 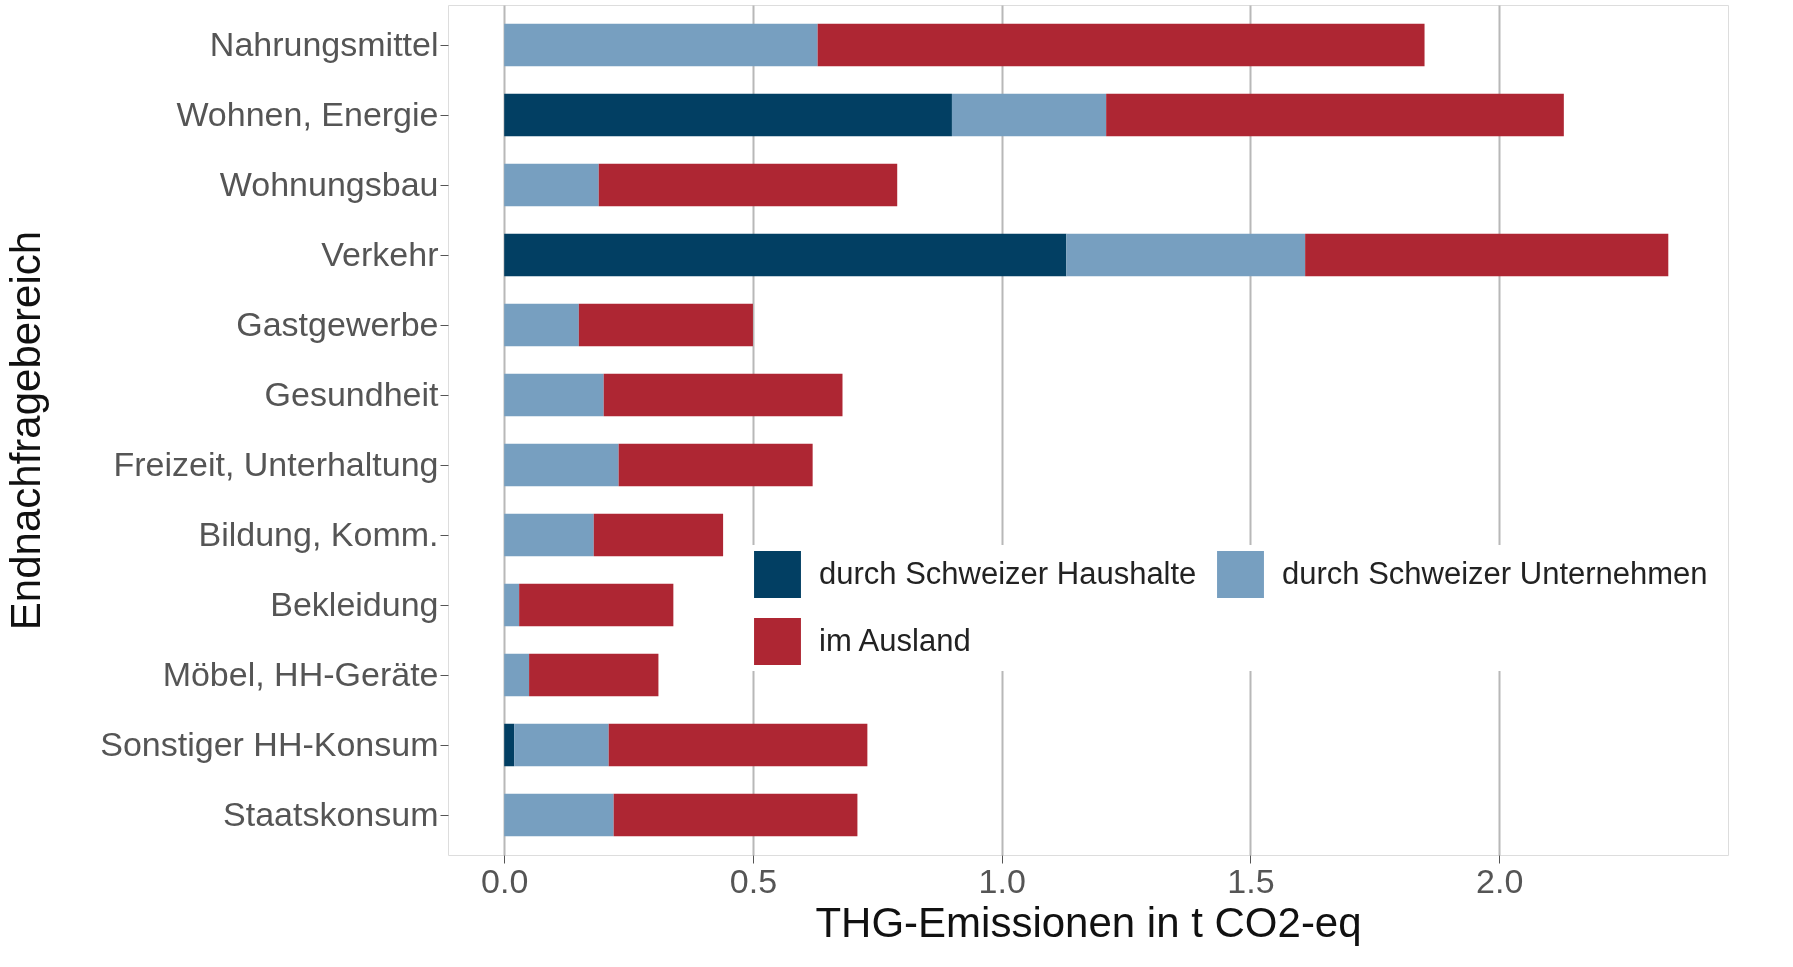 I want to click on x-tick-label: 1.5, so click(x=1251, y=880).